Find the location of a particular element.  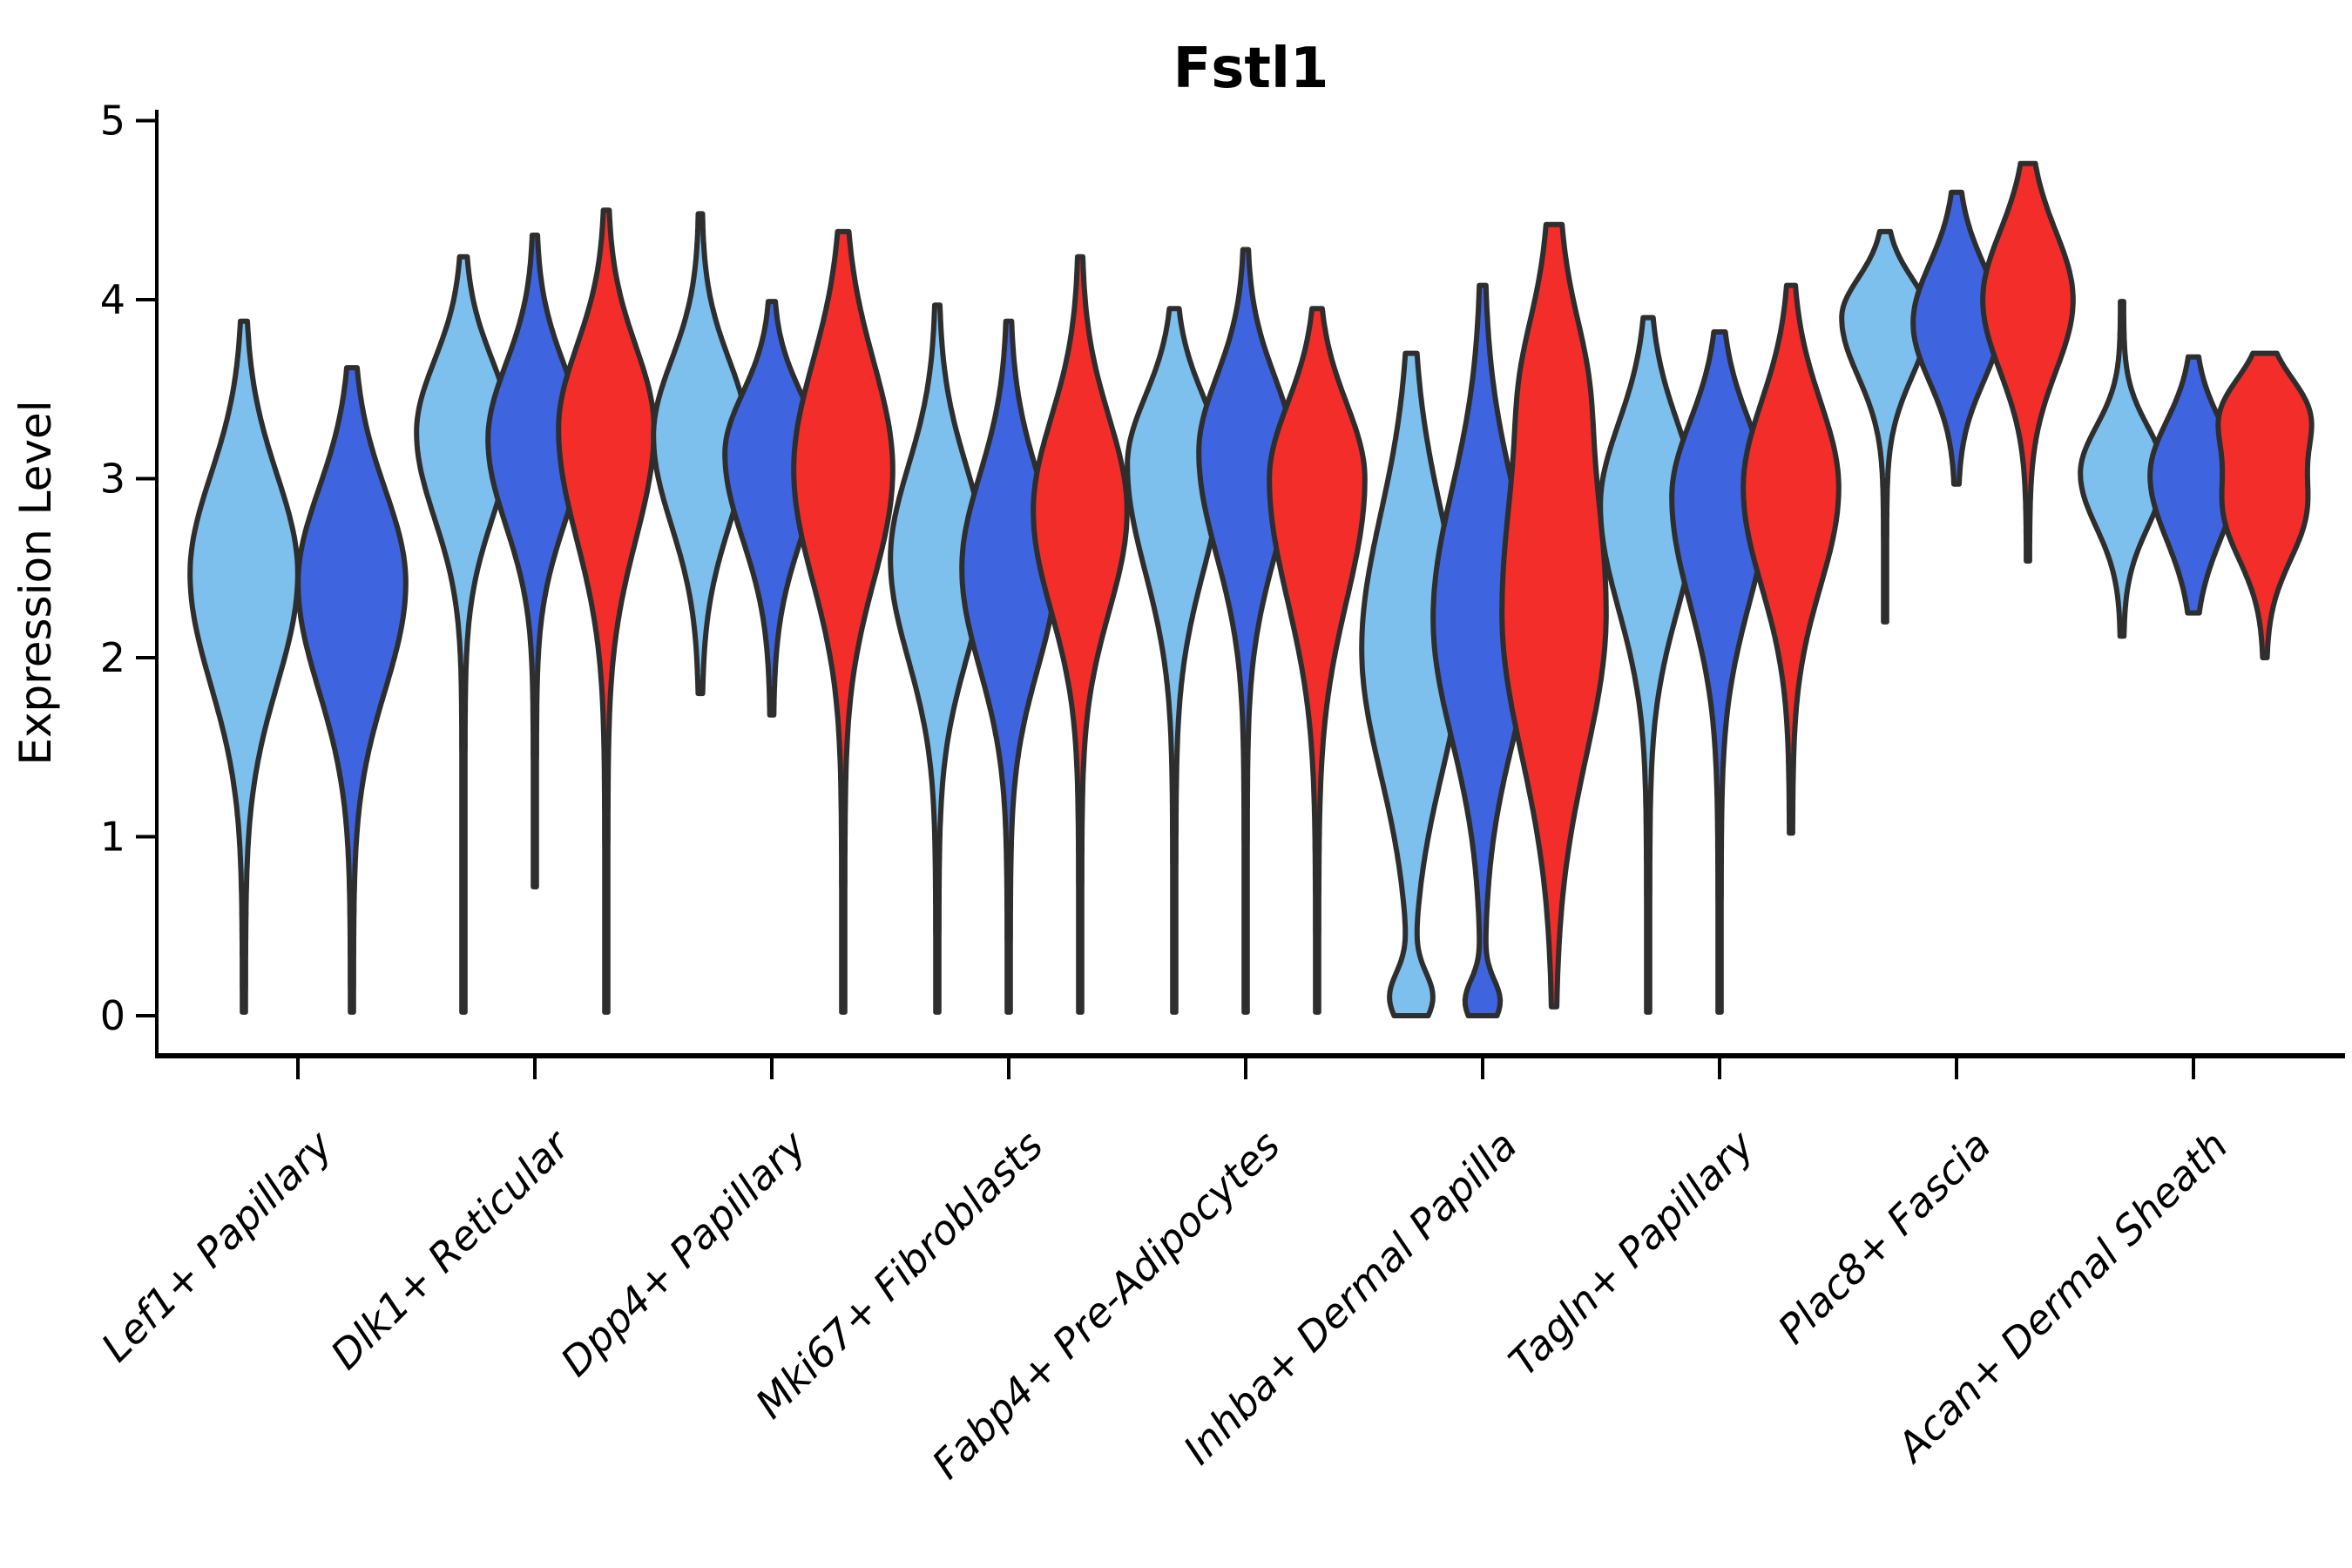

y-axis-label: Expression Level is located at coordinates (35, 582).